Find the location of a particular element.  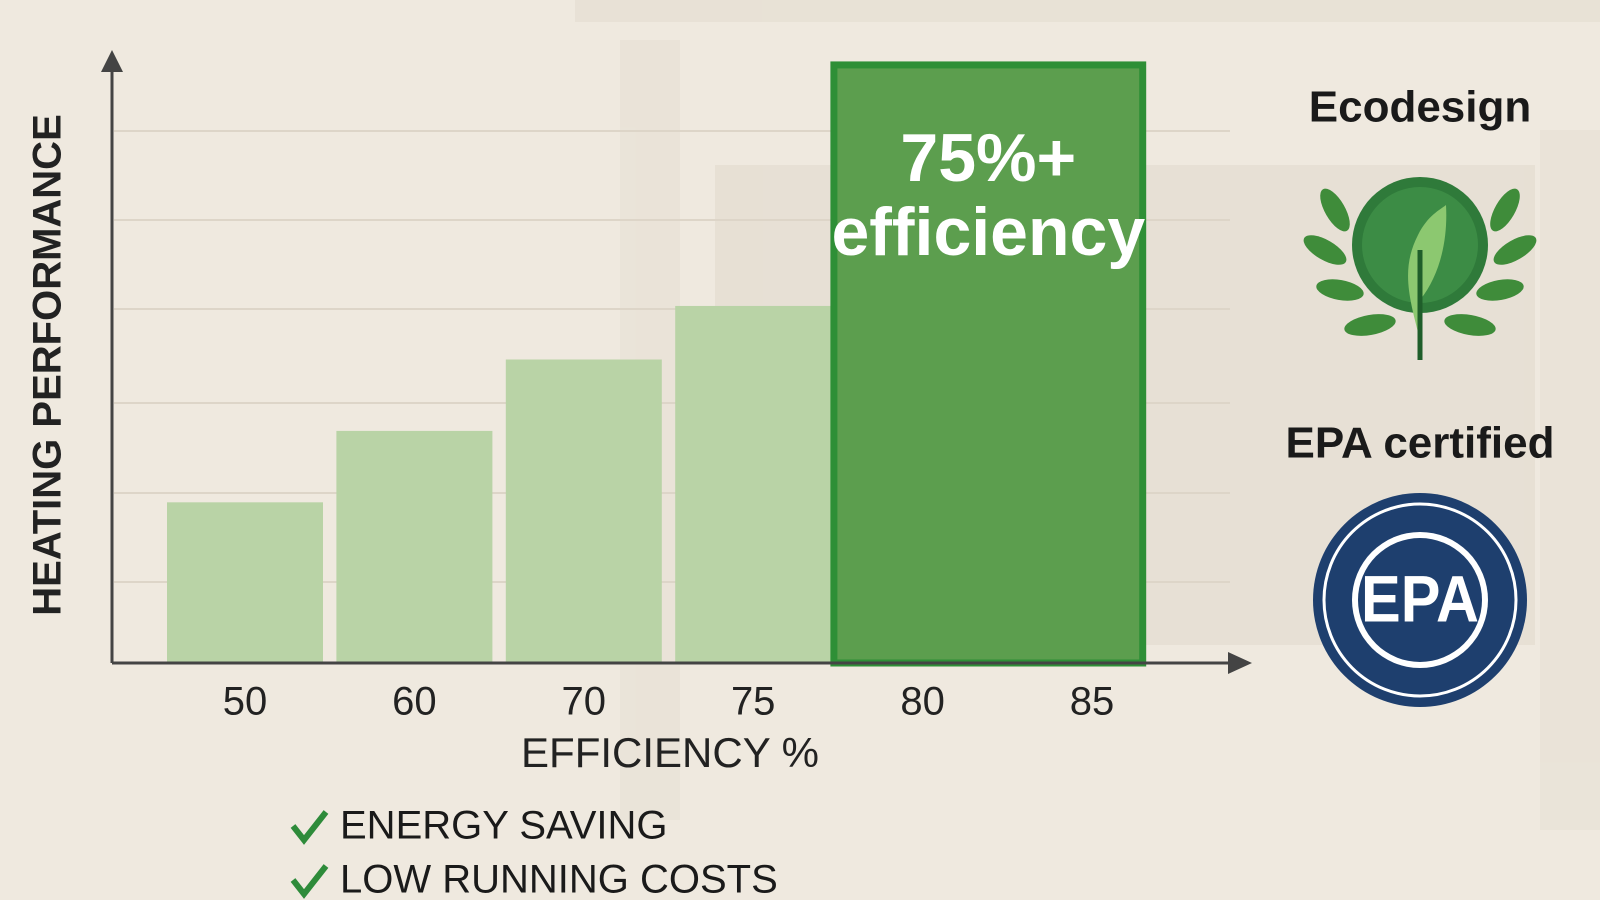

badge-title: EPA certified is located at coordinates (1420, 443).